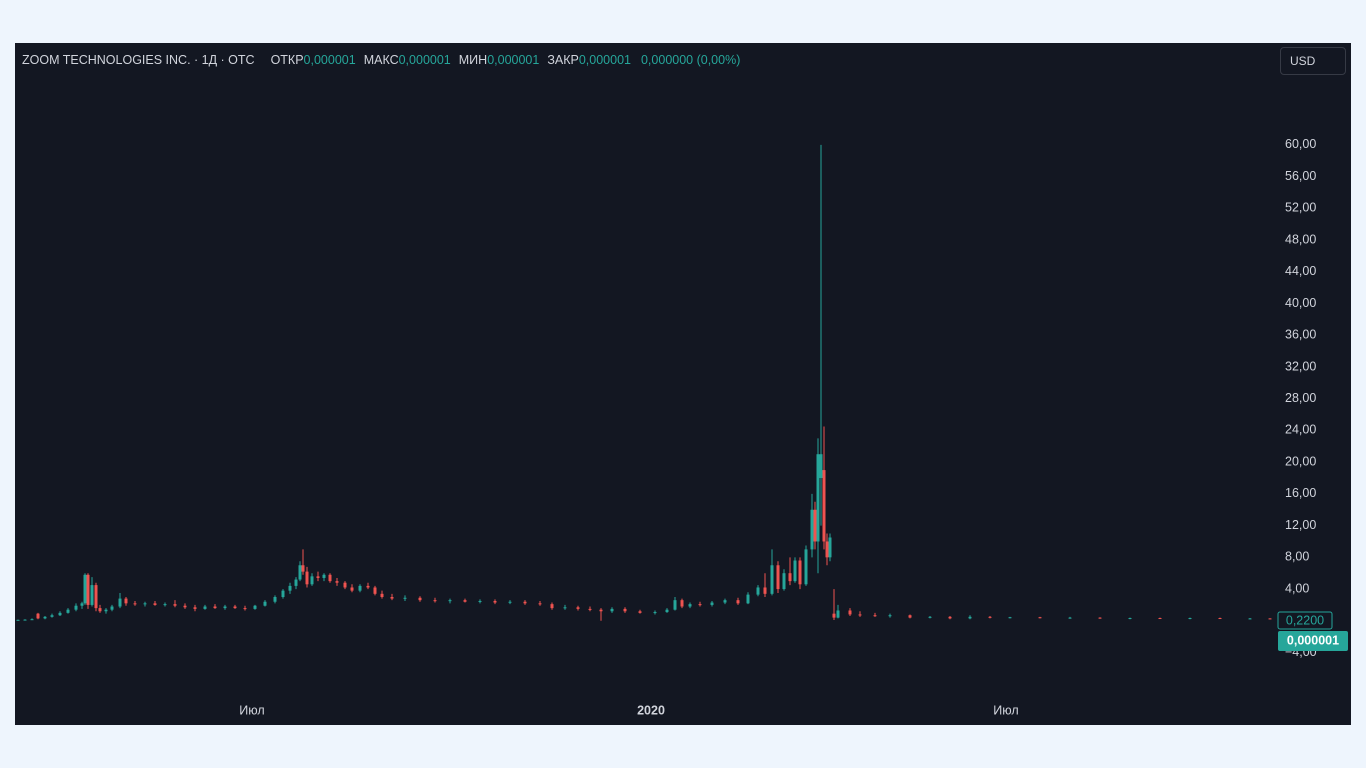 The height and width of the screenshot is (768, 1366). What do you see at coordinates (138, 60) in the screenshot?
I see `symbol: ZOOM TECHNOLOGIES INC. · 1Д · OTC` at bounding box center [138, 60].